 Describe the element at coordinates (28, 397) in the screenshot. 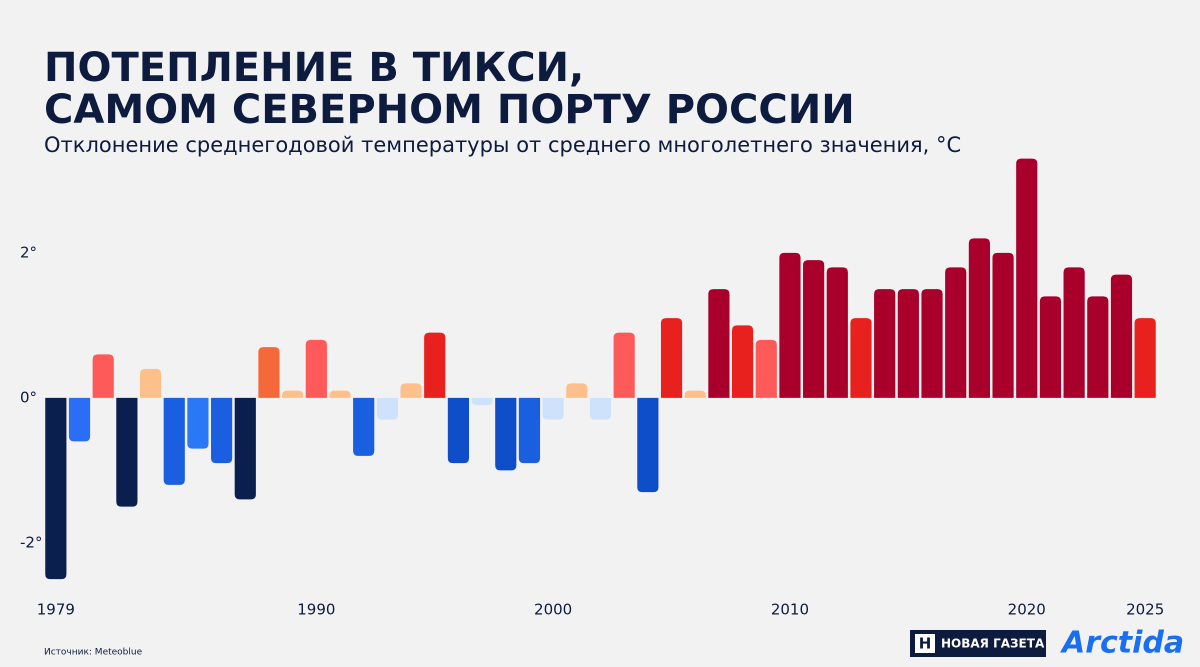

I see `y-tick-label: 0°` at that location.